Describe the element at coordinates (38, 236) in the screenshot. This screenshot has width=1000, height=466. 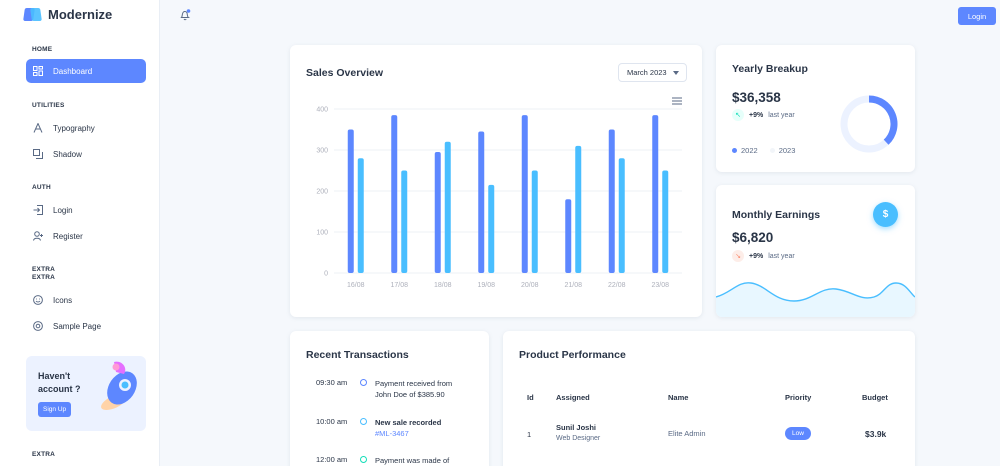
I see `user-plus-icon` at that location.